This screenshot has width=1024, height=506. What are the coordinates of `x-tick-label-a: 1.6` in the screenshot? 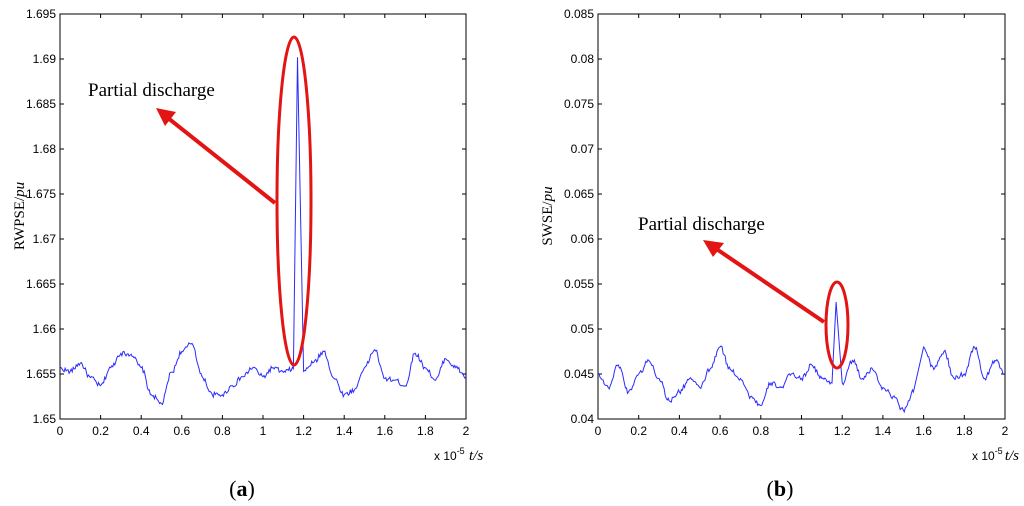 It's located at (384, 431).